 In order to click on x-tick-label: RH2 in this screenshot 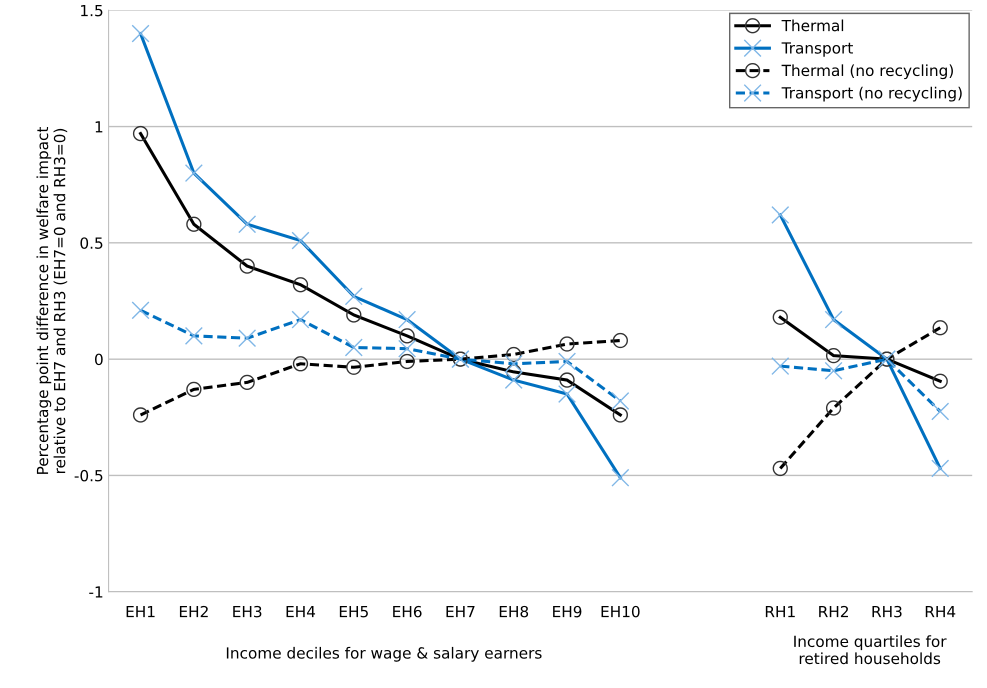, I will do `click(833, 612)`.